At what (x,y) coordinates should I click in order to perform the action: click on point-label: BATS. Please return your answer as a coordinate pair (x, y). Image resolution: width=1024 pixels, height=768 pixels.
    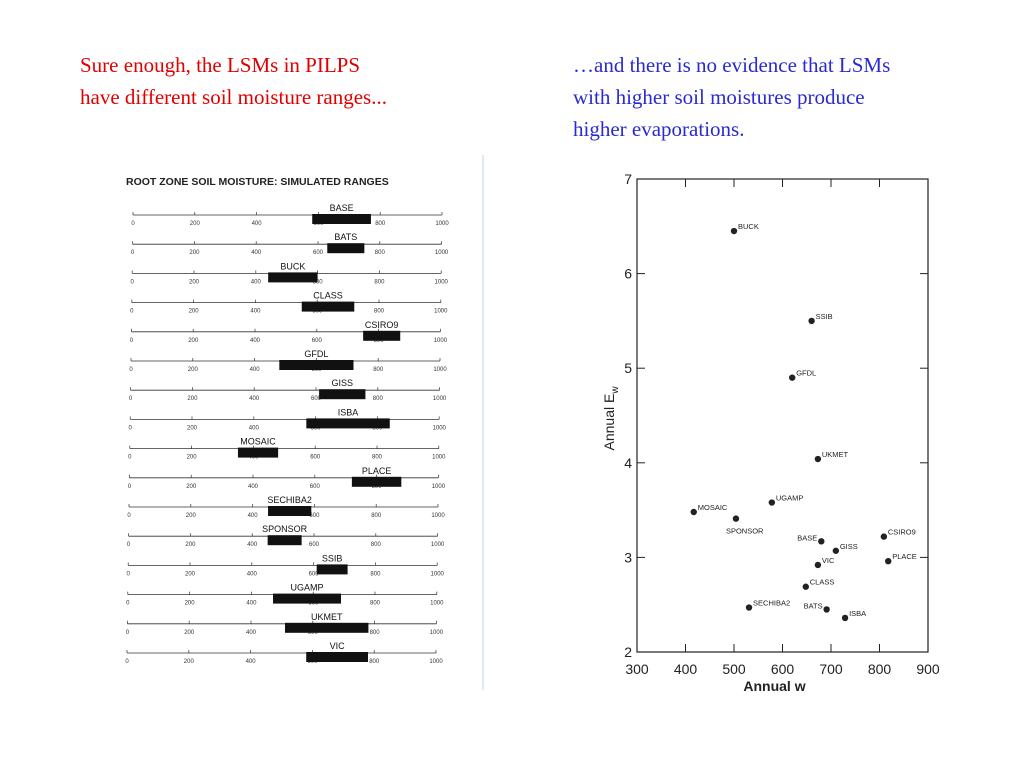
    Looking at the image, I should click on (813, 605).